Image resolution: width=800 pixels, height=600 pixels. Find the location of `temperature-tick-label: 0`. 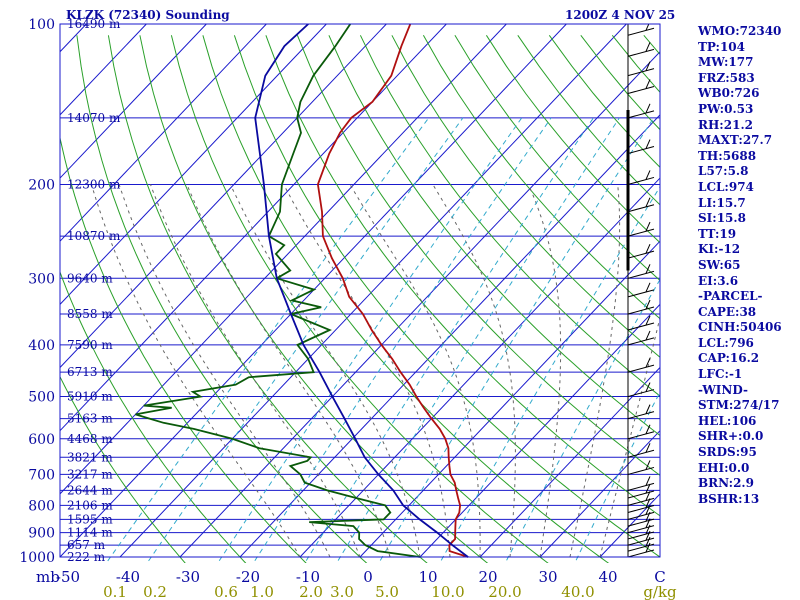

temperature-tick-label: 0 is located at coordinates (368, 577).